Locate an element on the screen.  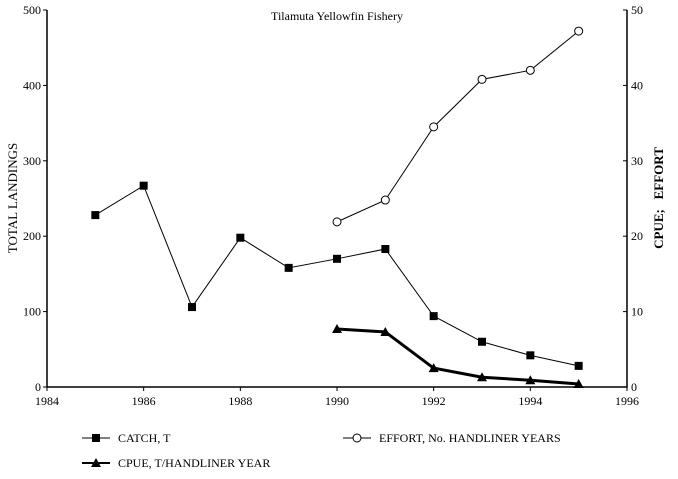
legend-label: CPUE, T/HANDLINER YEAR is located at coordinates (194, 463).